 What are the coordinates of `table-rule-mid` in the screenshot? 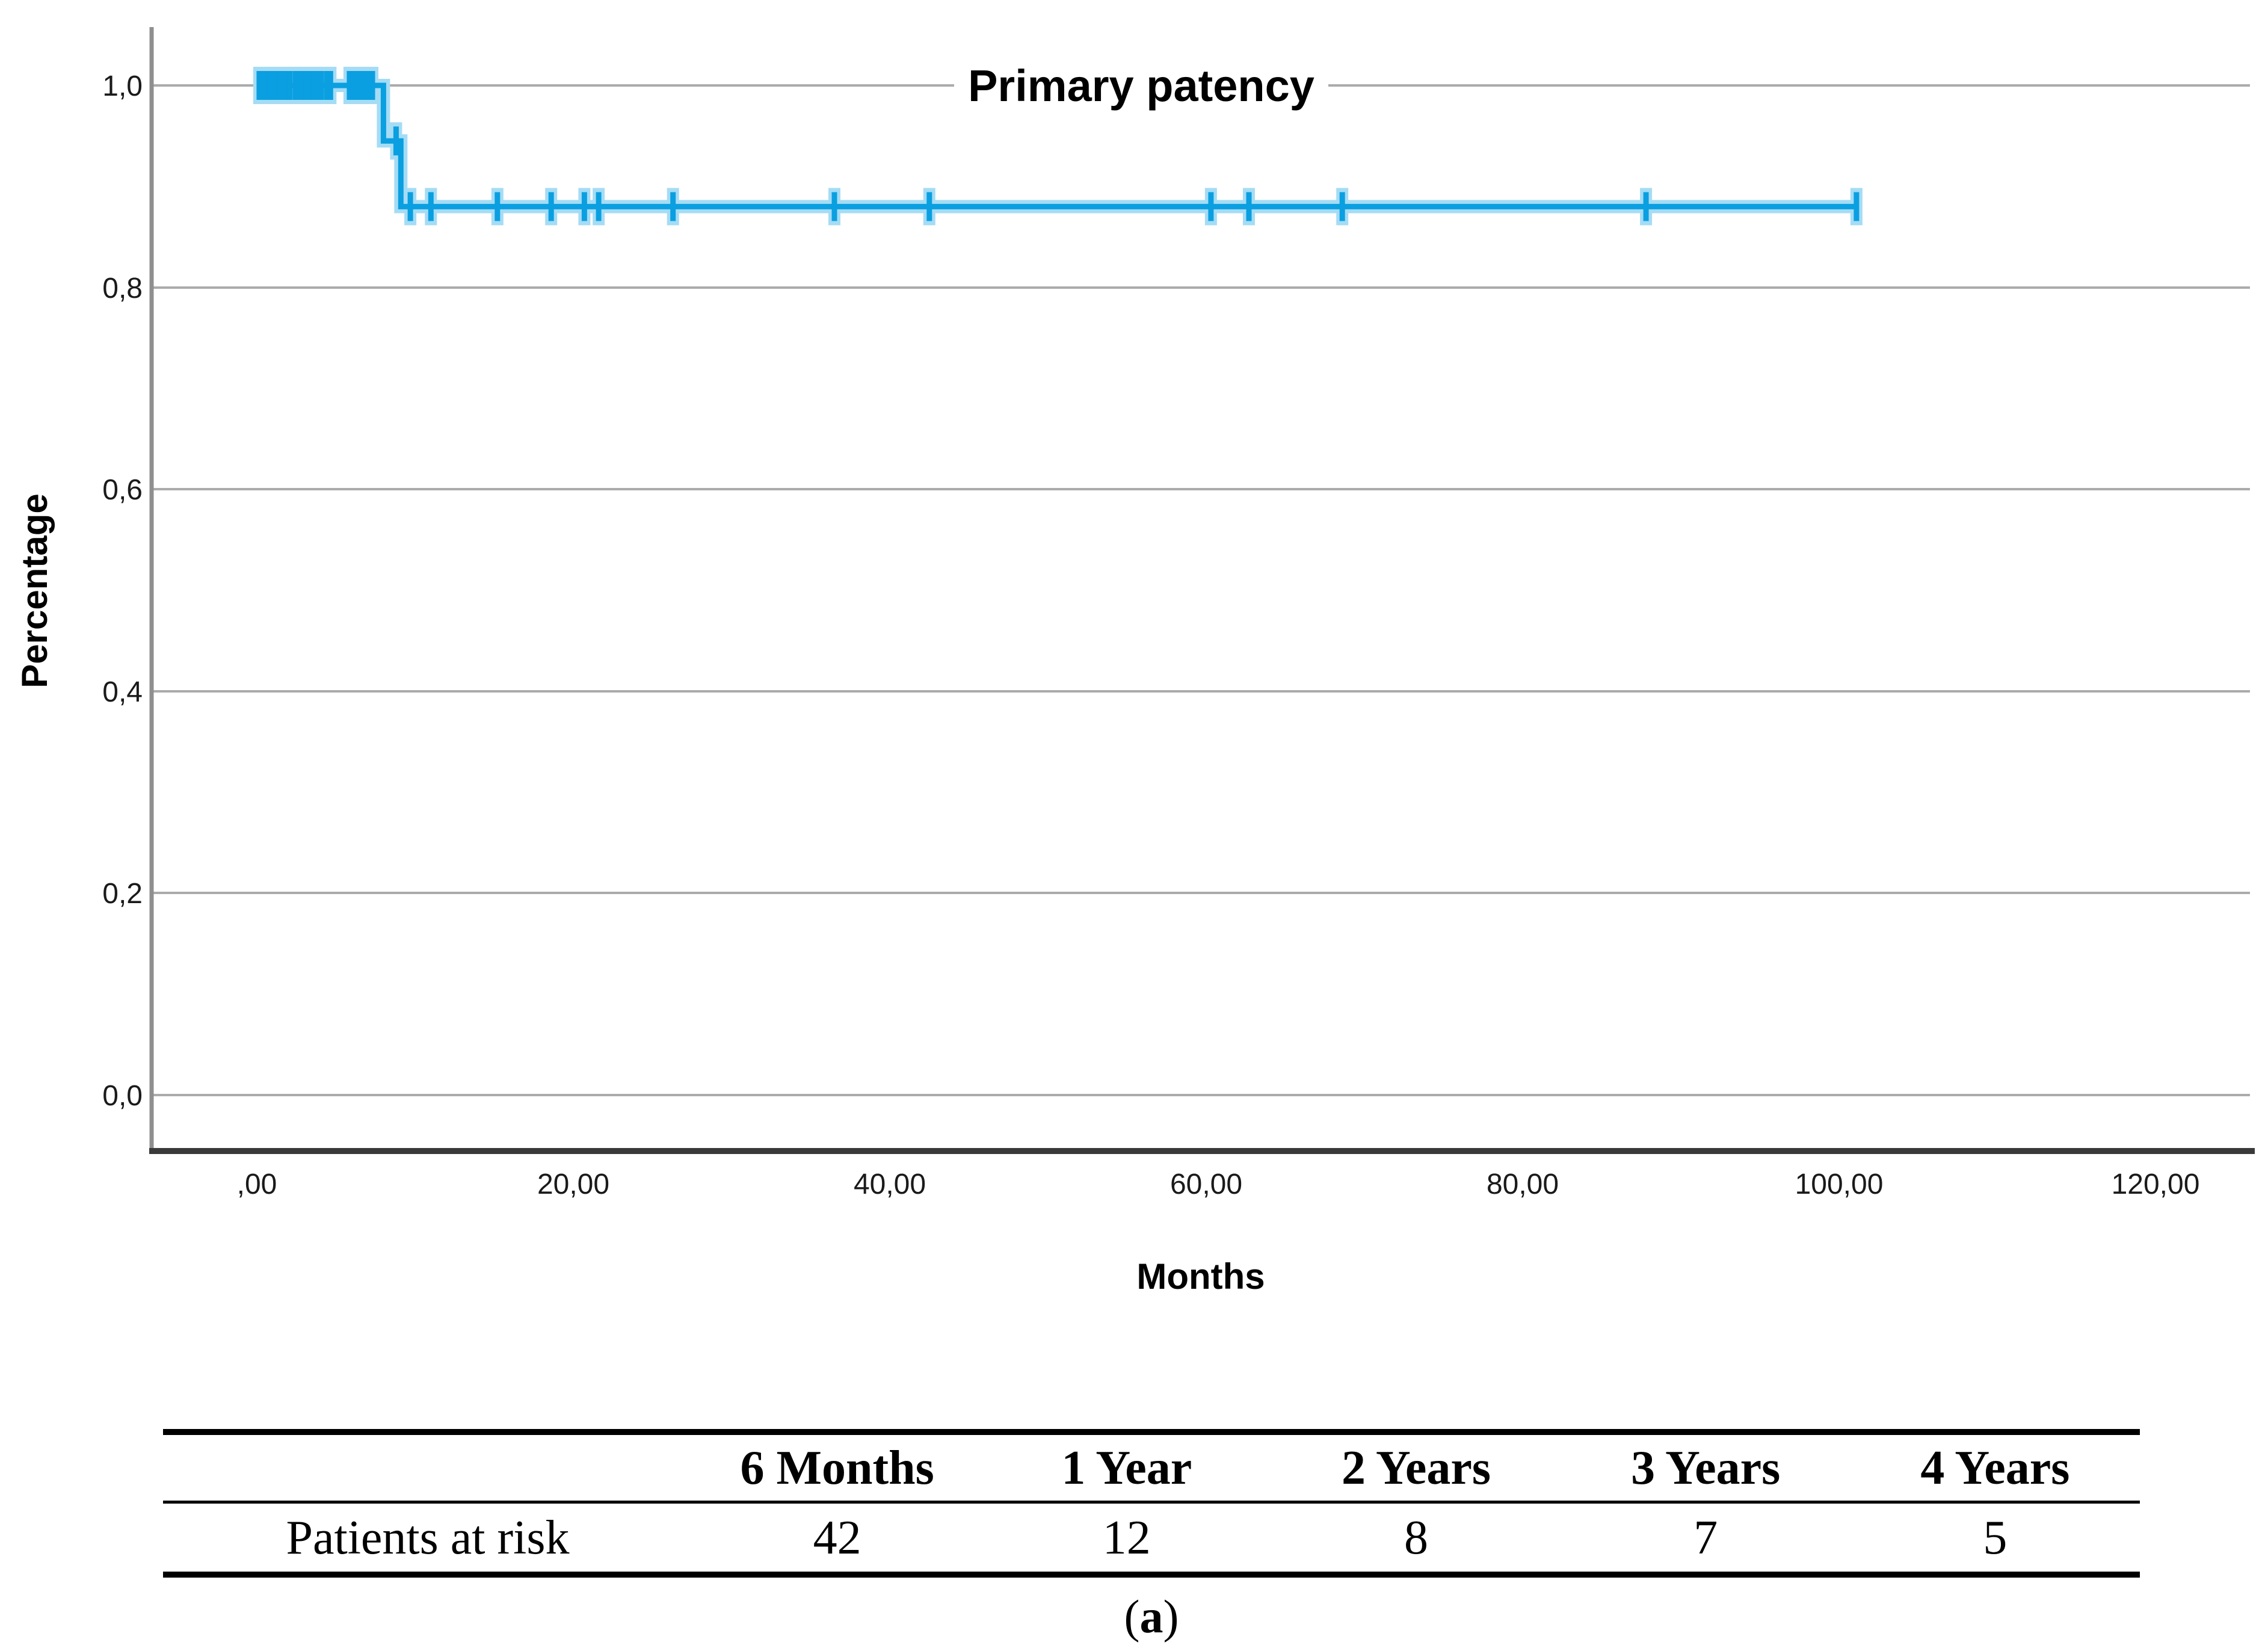 It's located at (1151, 1503).